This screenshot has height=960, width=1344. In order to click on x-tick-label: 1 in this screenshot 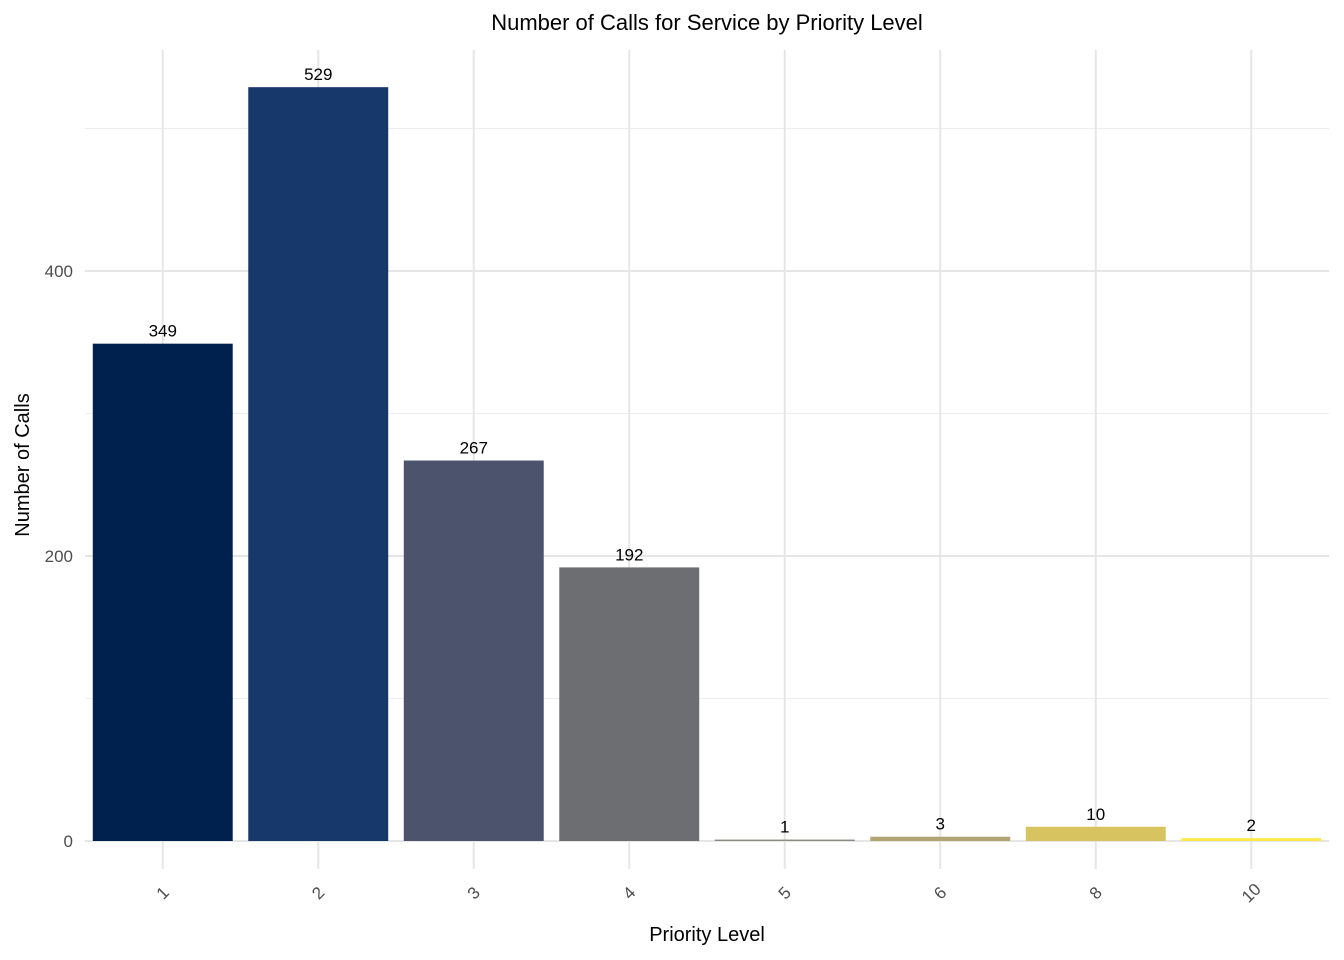, I will do `click(163, 893)`.